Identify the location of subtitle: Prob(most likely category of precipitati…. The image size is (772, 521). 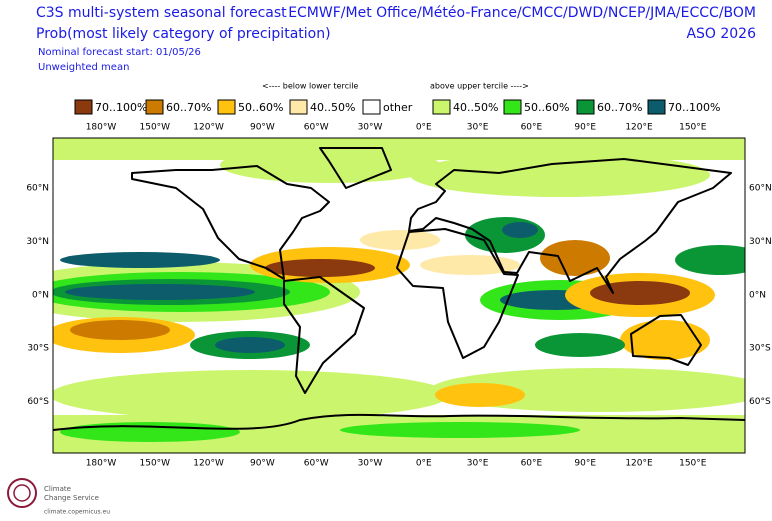
(183, 34).